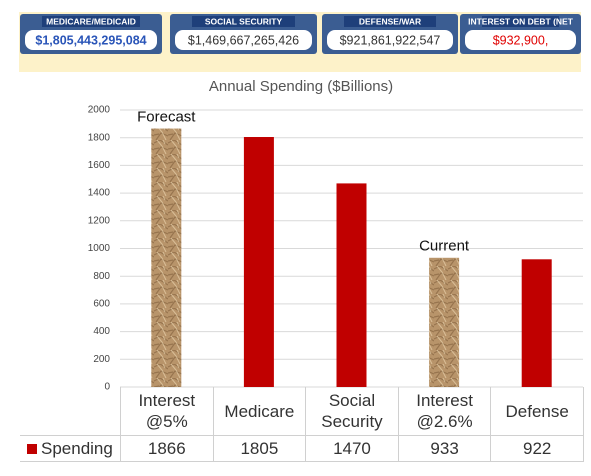 The height and width of the screenshot is (476, 591). Describe the element at coordinates (444, 411) in the screenshot. I see `x-tick-label: Interest @2.6%` at that location.